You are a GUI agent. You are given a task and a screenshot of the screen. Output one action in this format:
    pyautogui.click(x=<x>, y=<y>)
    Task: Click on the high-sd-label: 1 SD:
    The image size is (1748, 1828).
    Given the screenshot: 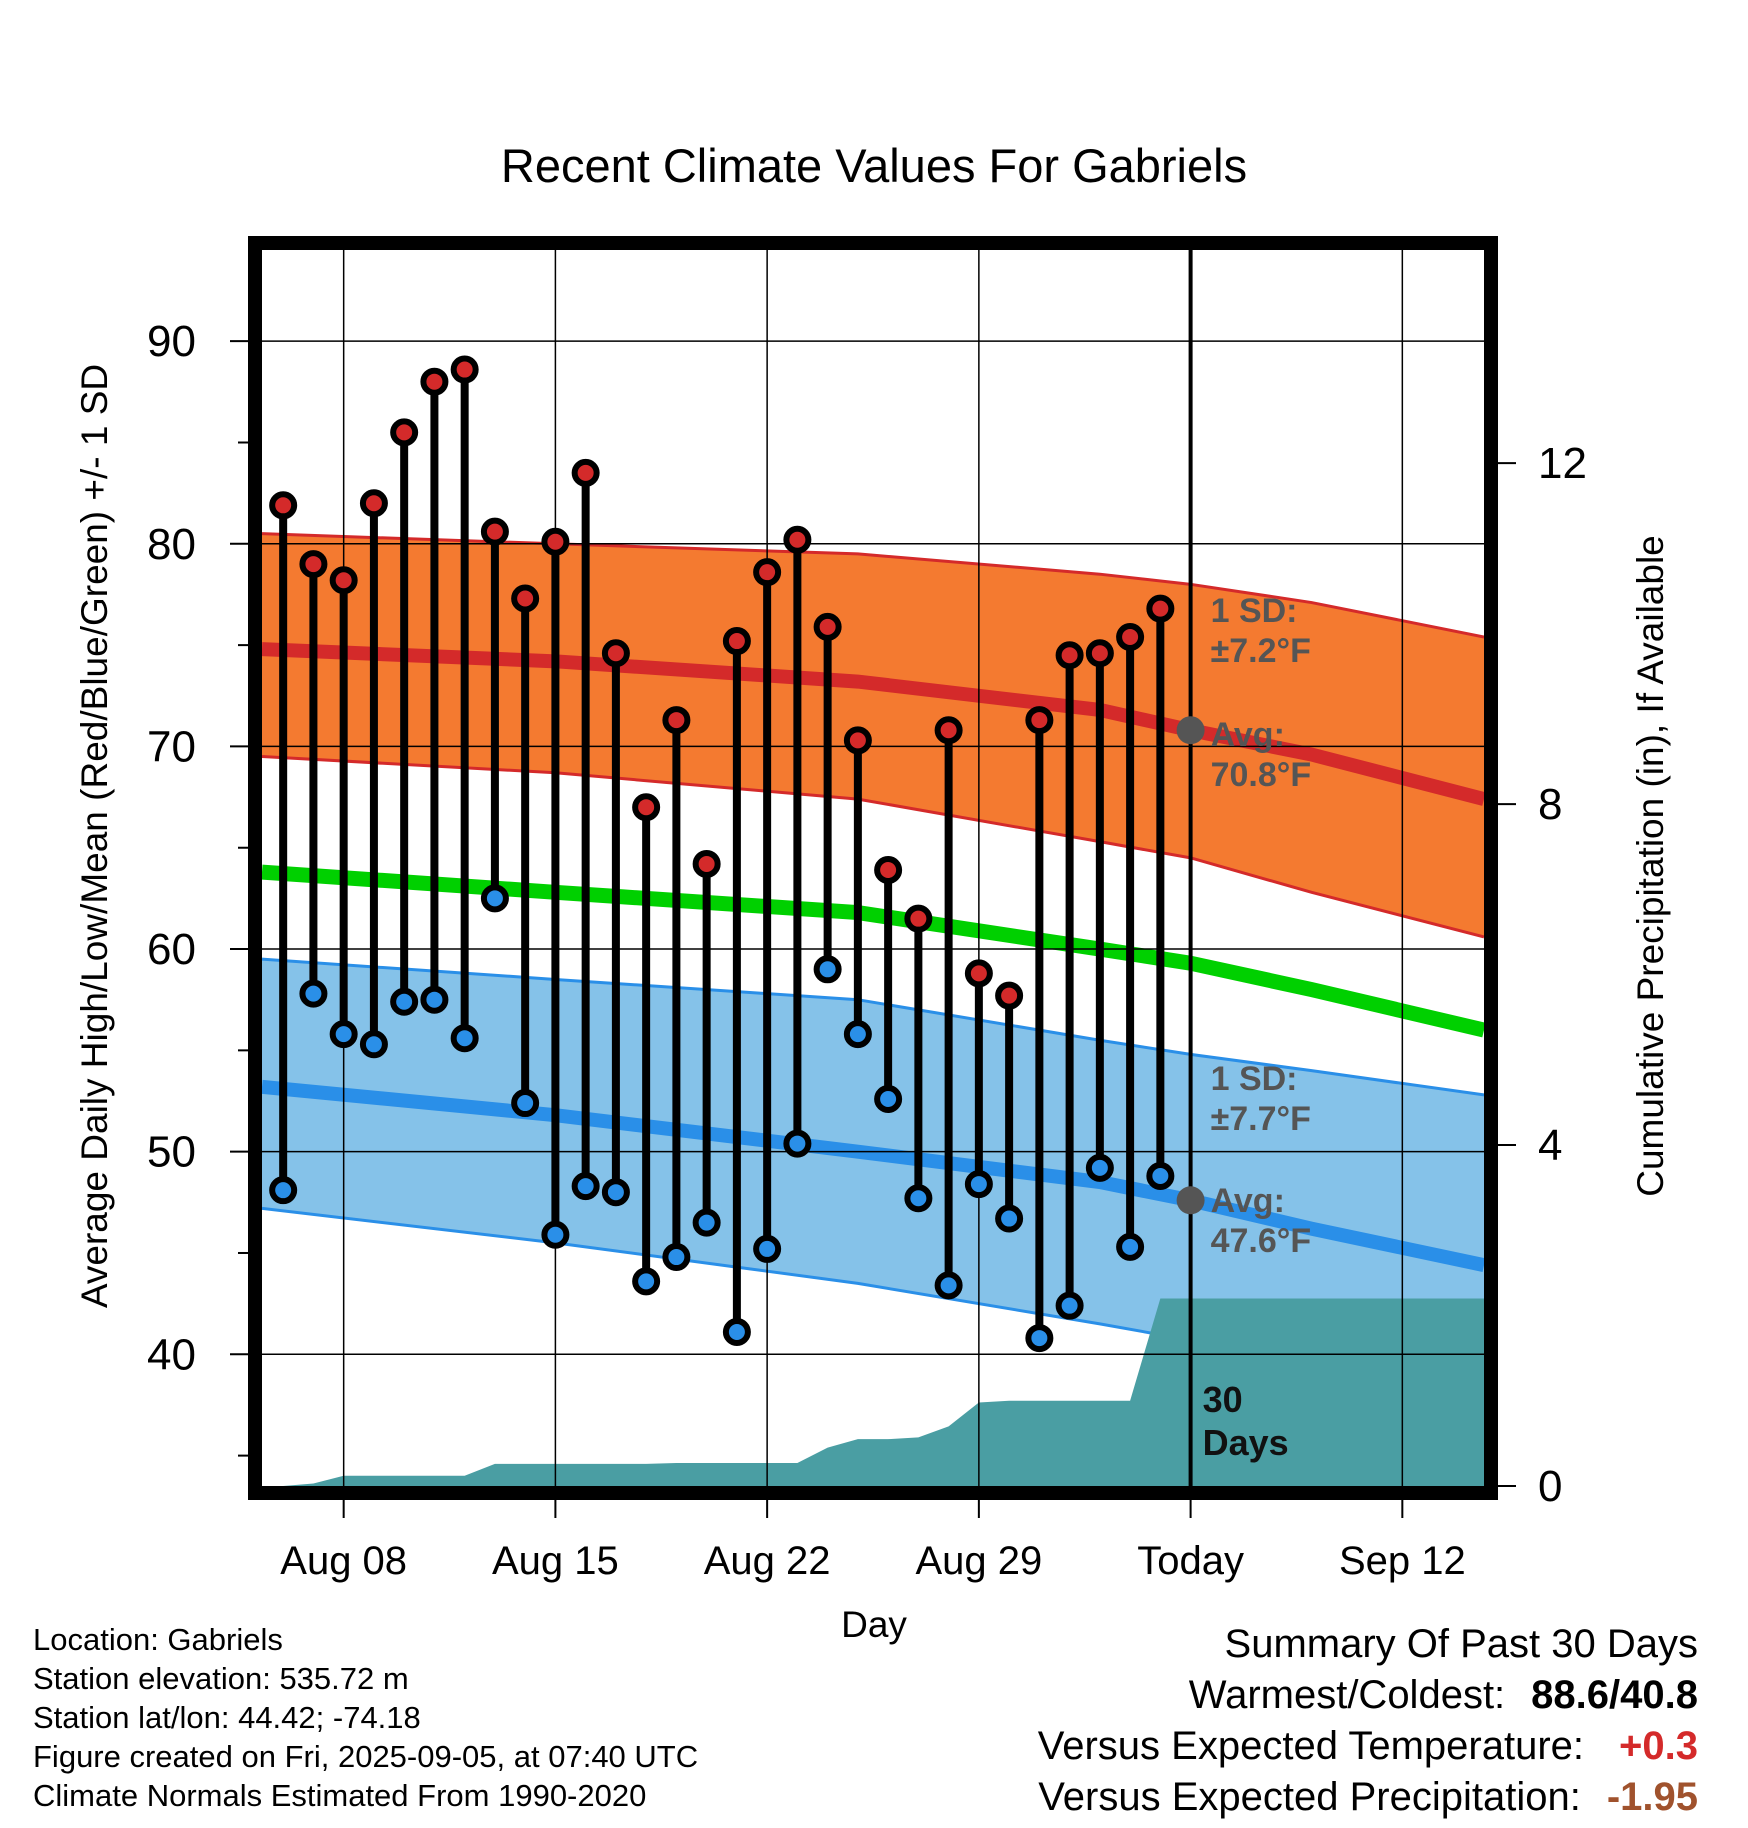 What is the action you would take?
    pyautogui.click(x=1254, y=611)
    